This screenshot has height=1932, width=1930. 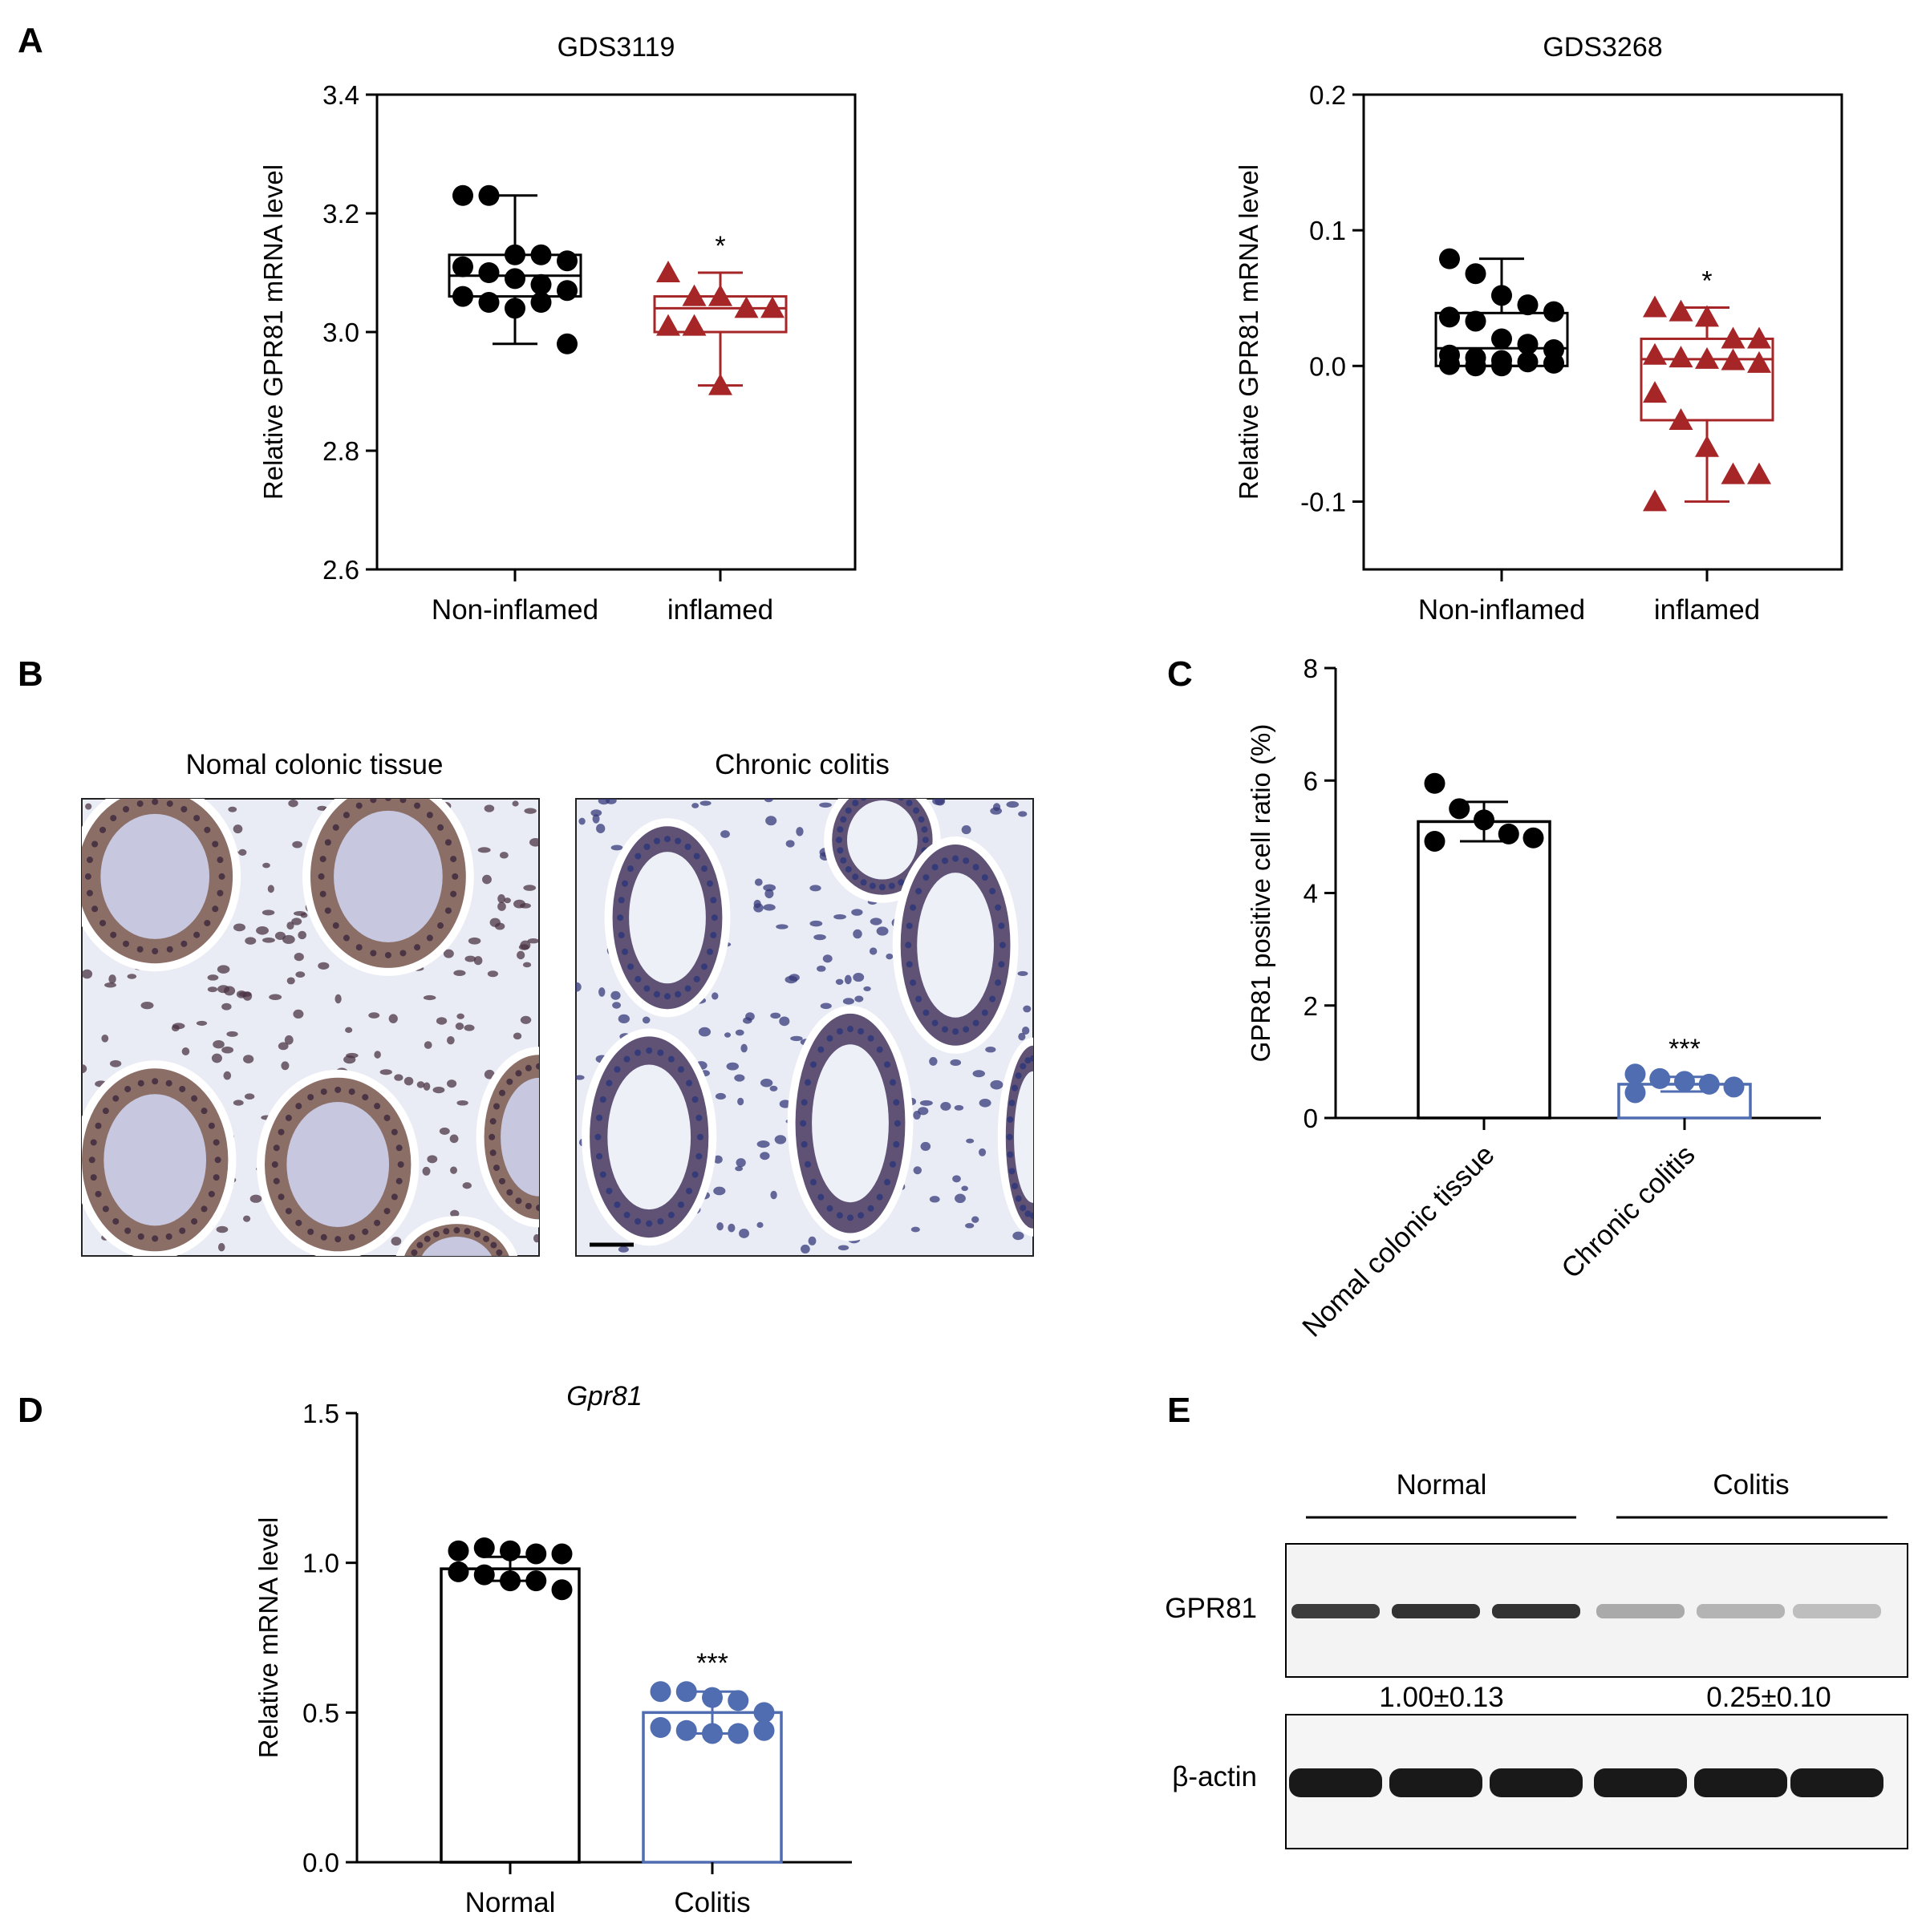 I want to click on y-axis-title: Relative GPR81 mRNA level, so click(x=1248, y=332).